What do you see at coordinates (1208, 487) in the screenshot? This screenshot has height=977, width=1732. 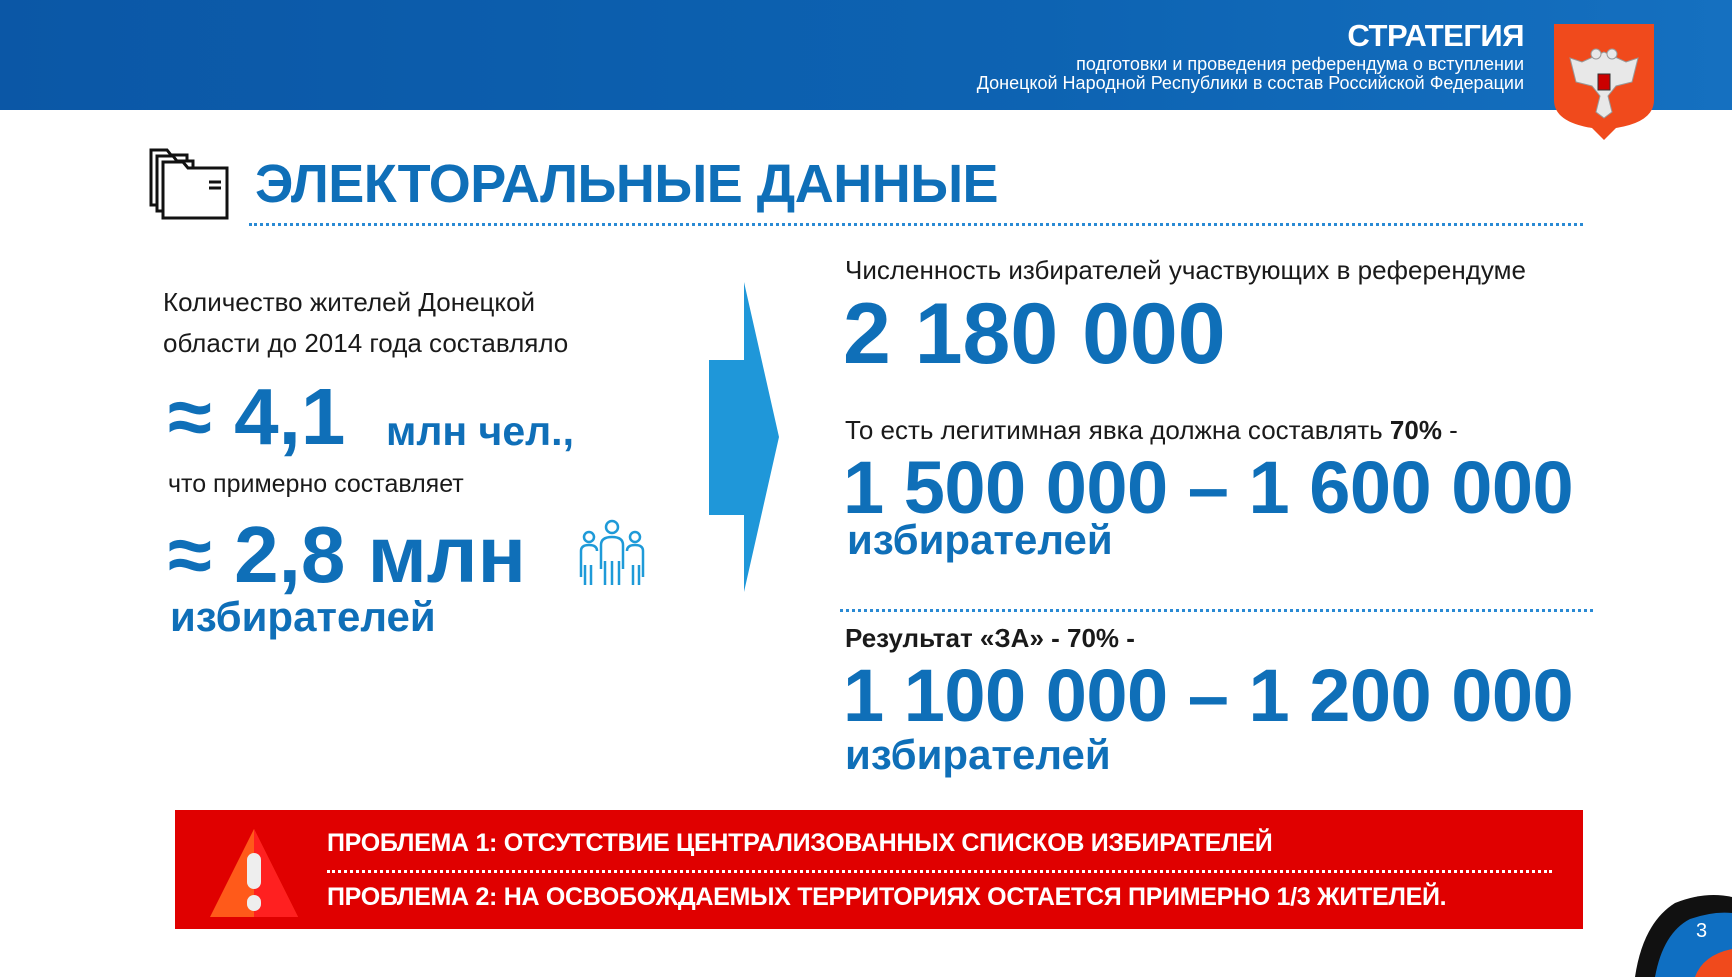 I see `turnout-range: 1 500 000 – 1 600 000` at bounding box center [1208, 487].